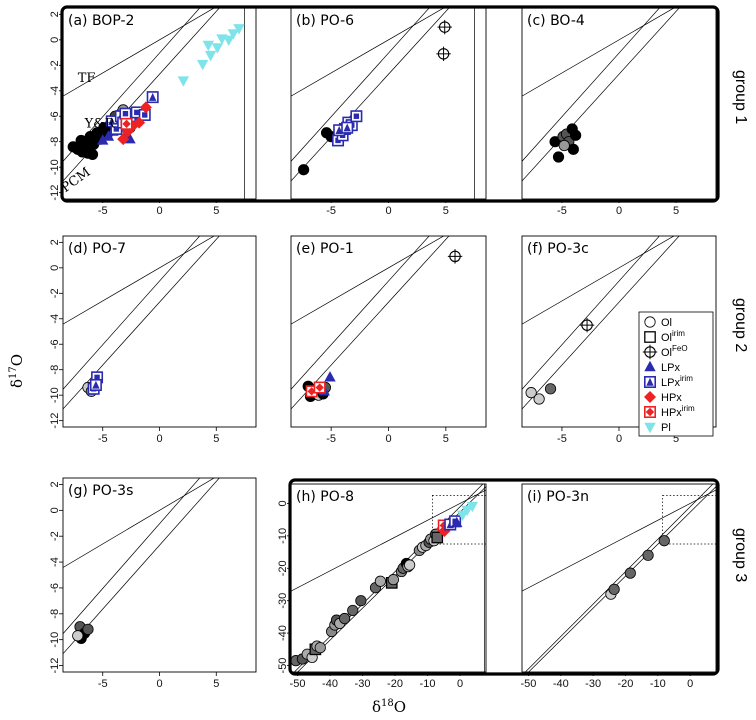 The height and width of the screenshot is (720, 756). What do you see at coordinates (55, 640) in the screenshot?
I see `panel-g-ytick--10: -10` at bounding box center [55, 640].